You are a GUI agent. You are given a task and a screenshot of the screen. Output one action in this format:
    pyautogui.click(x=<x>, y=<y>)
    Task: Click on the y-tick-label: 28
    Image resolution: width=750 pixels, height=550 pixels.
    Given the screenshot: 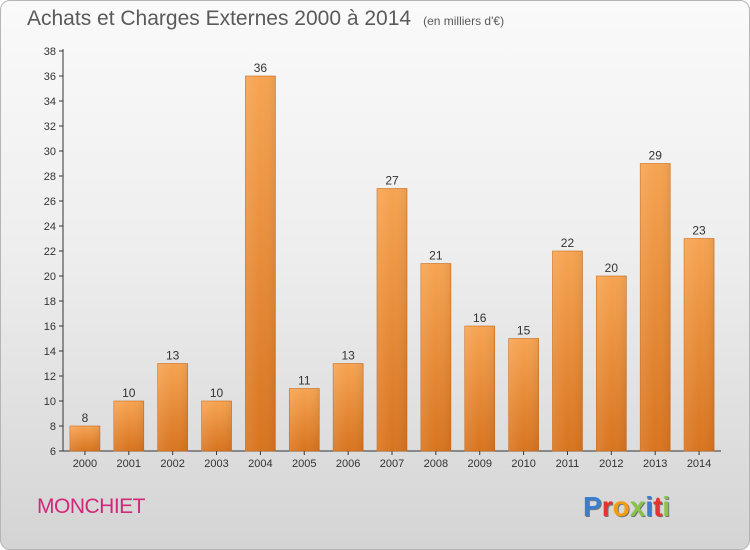 What is the action you would take?
    pyautogui.click(x=50, y=177)
    